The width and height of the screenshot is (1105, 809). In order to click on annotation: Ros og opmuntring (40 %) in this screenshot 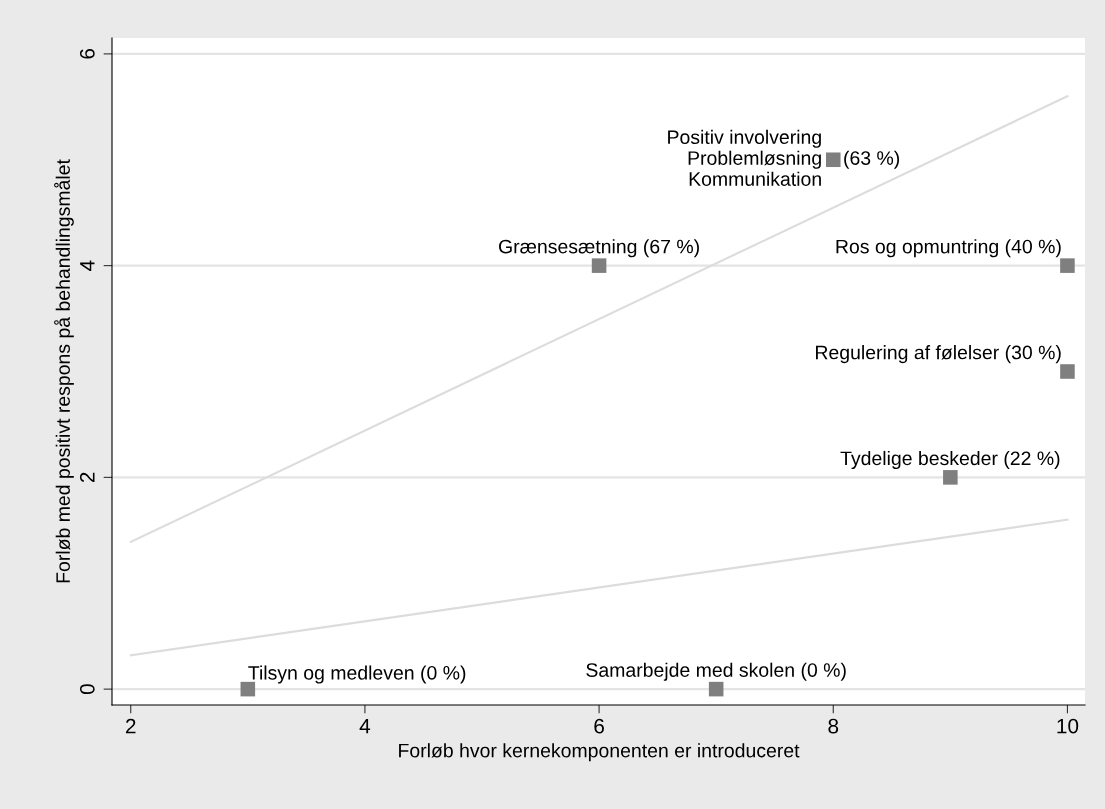, I will do `click(948, 248)`.